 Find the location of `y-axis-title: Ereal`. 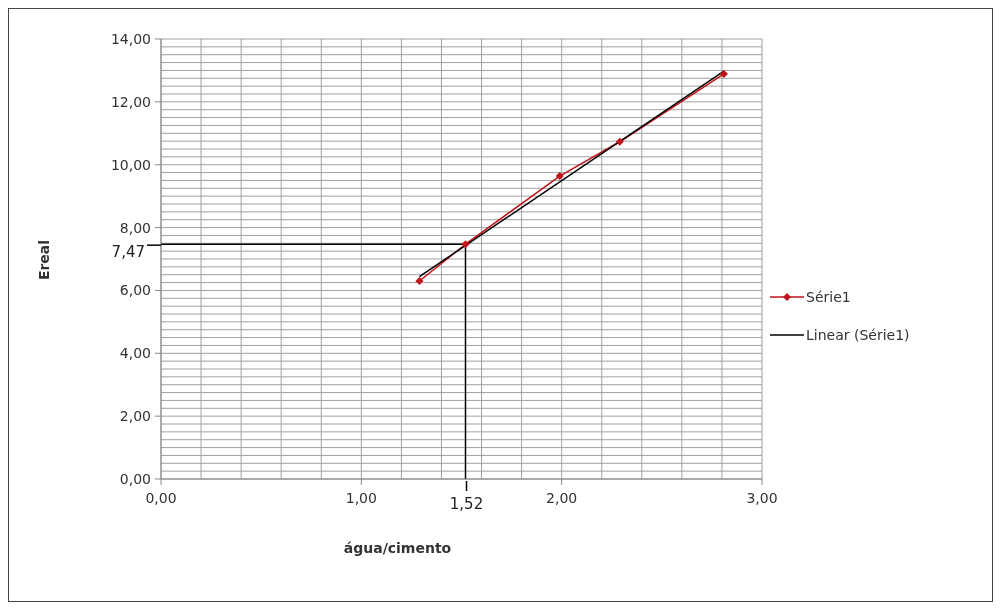

y-axis-title: Ereal is located at coordinates (44, 260).